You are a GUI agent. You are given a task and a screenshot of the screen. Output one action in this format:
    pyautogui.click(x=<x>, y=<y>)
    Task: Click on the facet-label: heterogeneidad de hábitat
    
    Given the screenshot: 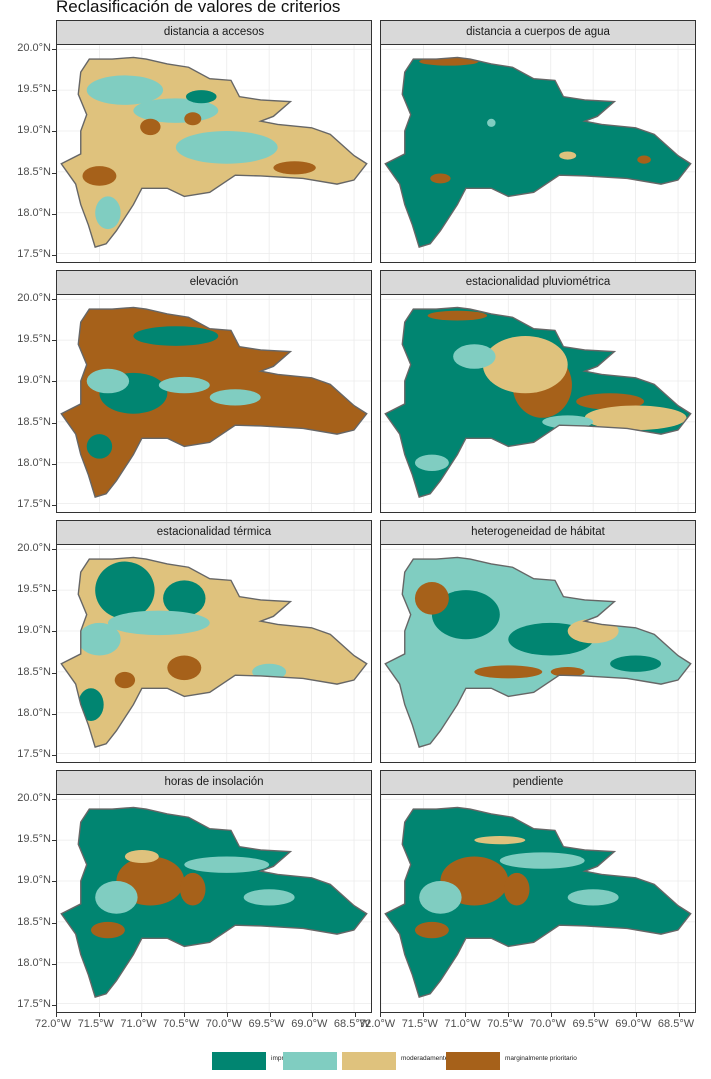 What is the action you would take?
    pyautogui.click(x=538, y=532)
    